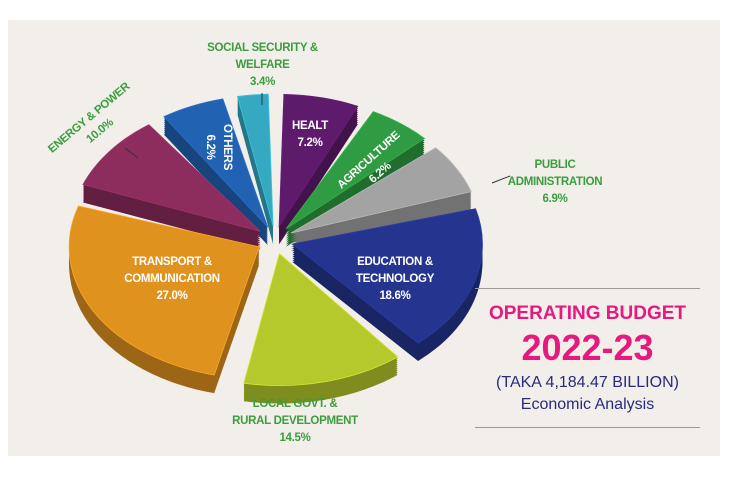 Image resolution: width=730 pixels, height=484 pixels. I want to click on label-text: WELFARE, so click(262, 65).